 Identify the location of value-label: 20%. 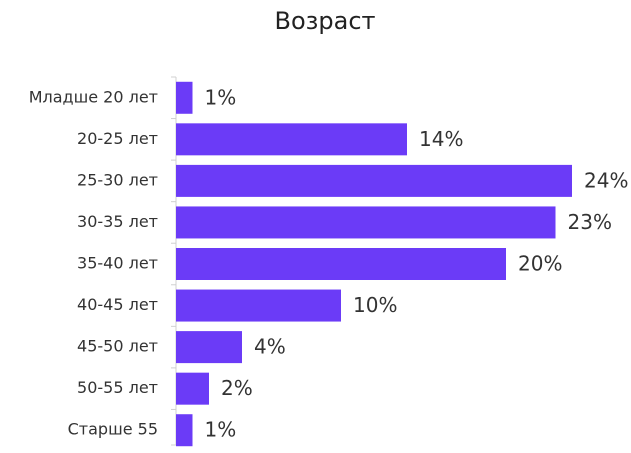
(540, 264).